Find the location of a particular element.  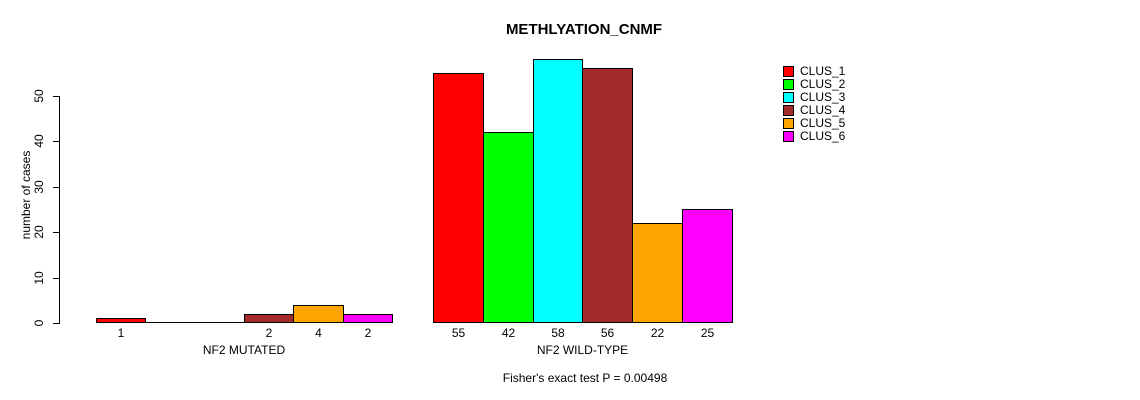

legend-item-clus_4: CLUS_4 is located at coordinates (814, 110).